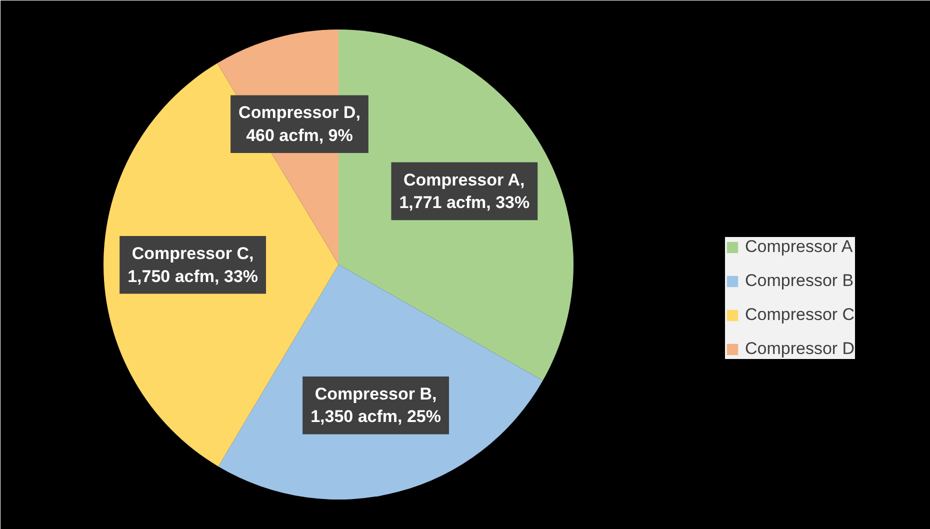 Image resolution: width=930 pixels, height=529 pixels. I want to click on legend-label: Compressor D, so click(800, 349).